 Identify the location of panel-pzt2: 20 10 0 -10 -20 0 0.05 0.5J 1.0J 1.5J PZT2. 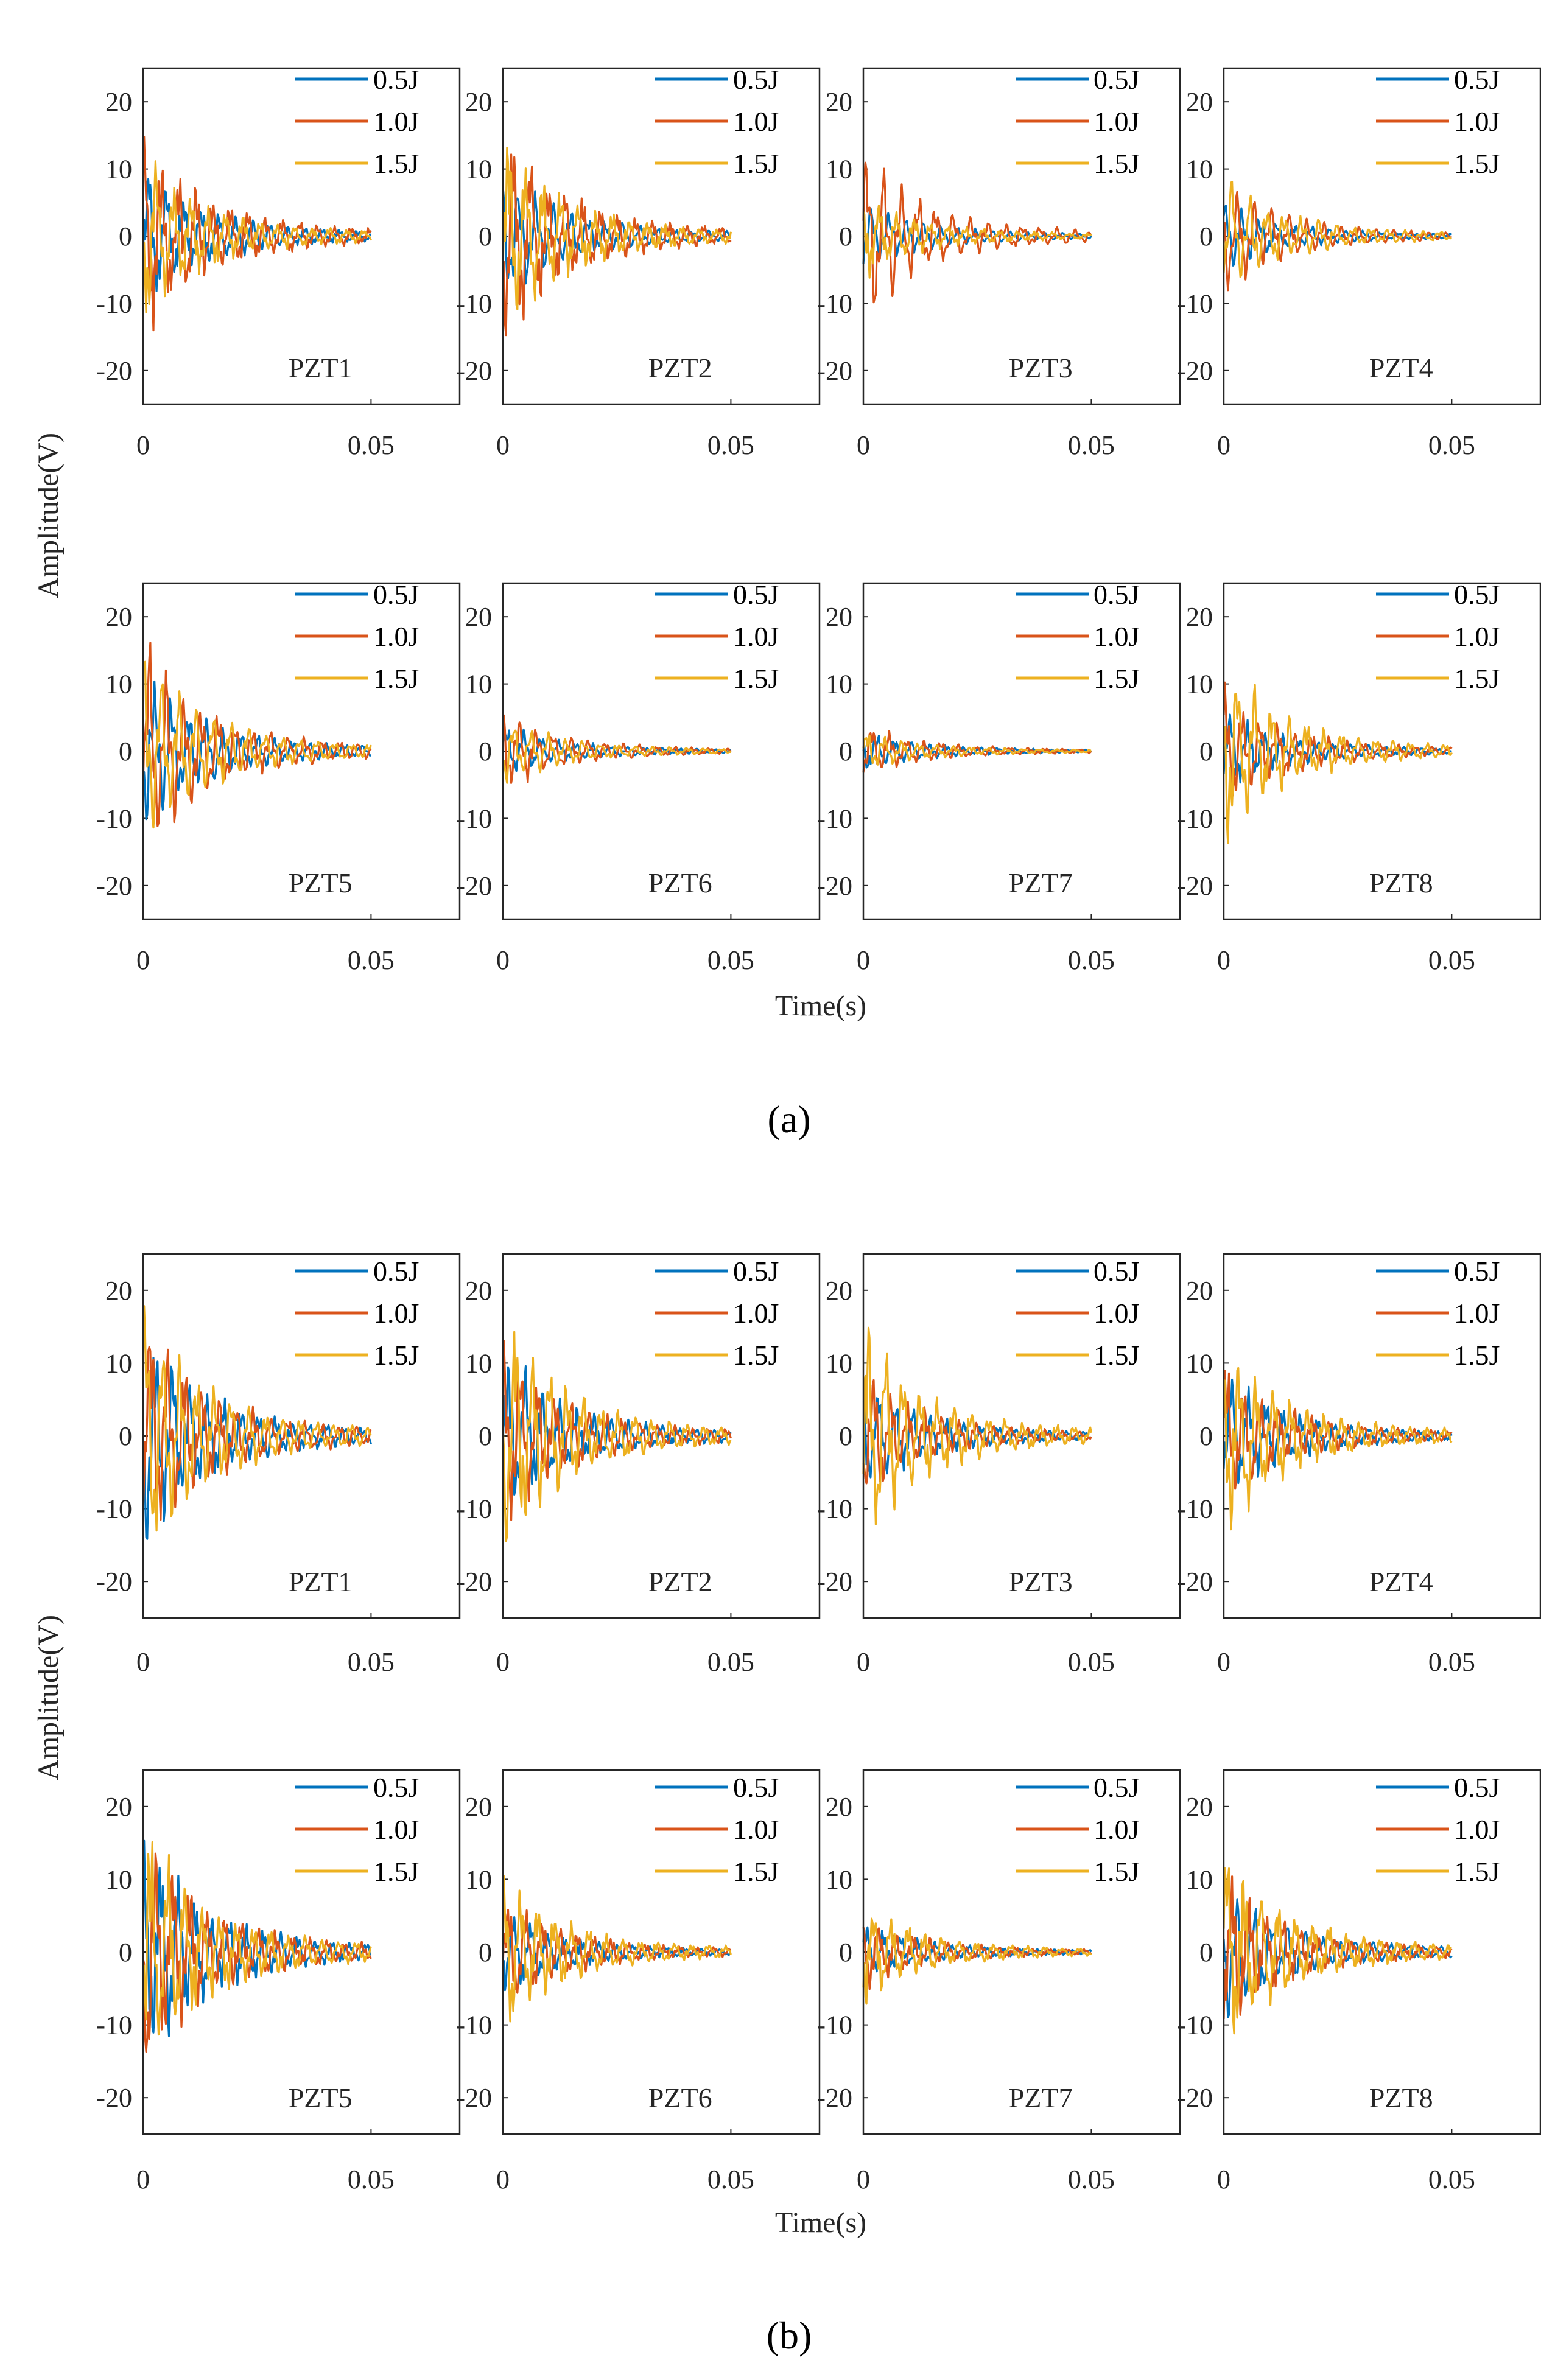
(638, 262).